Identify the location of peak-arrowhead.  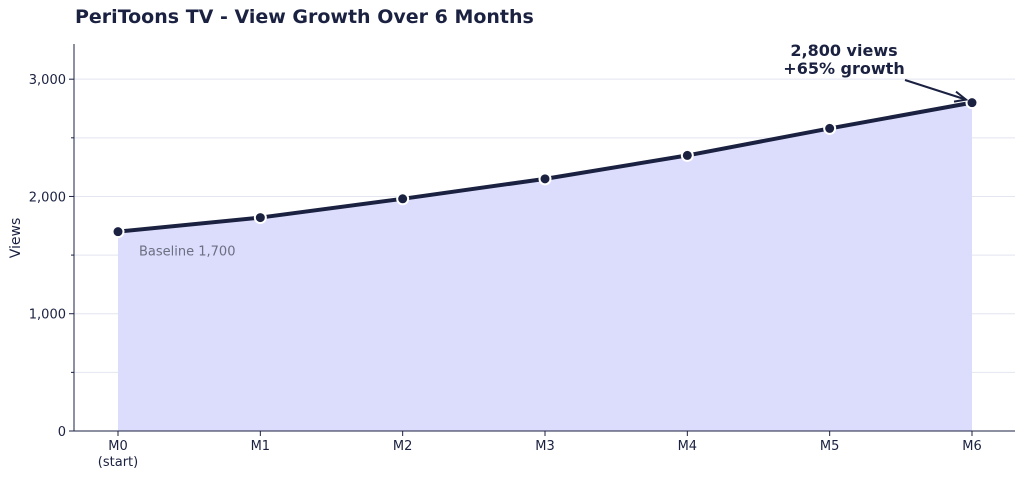
(961, 96).